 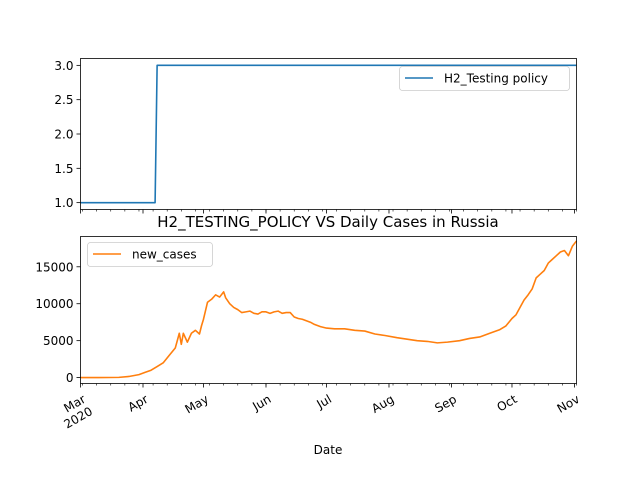 What do you see at coordinates (63, 169) in the screenshot?
I see `top-y-tick-label: 1.5` at bounding box center [63, 169].